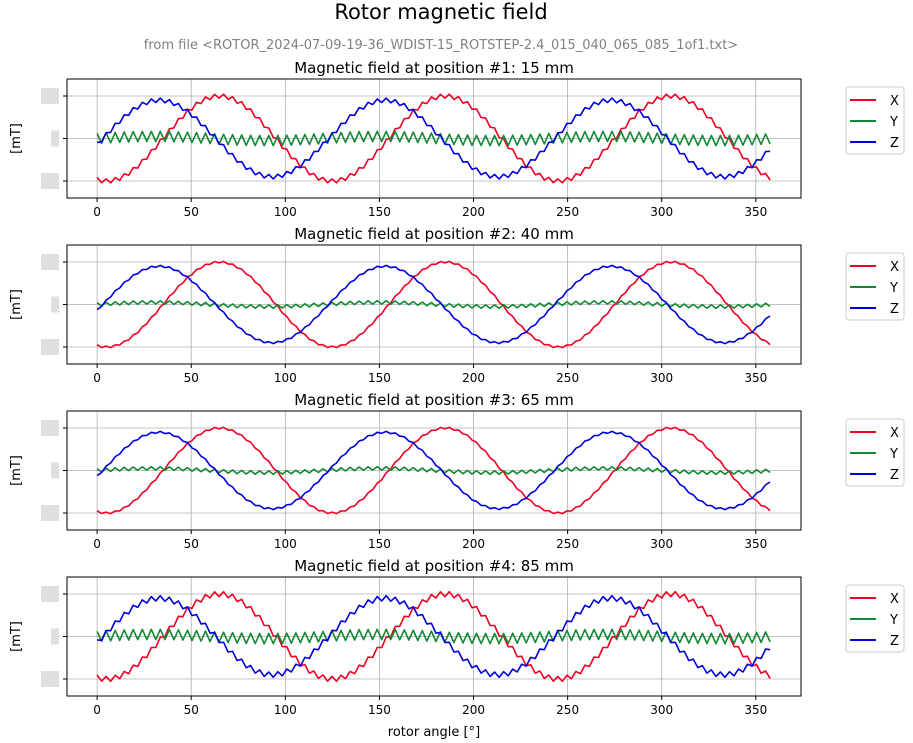 The image size is (913, 743). Describe the element at coordinates (434, 566) in the screenshot. I see `subplot-title: Magnetic field at position #4: 85 mm` at that location.